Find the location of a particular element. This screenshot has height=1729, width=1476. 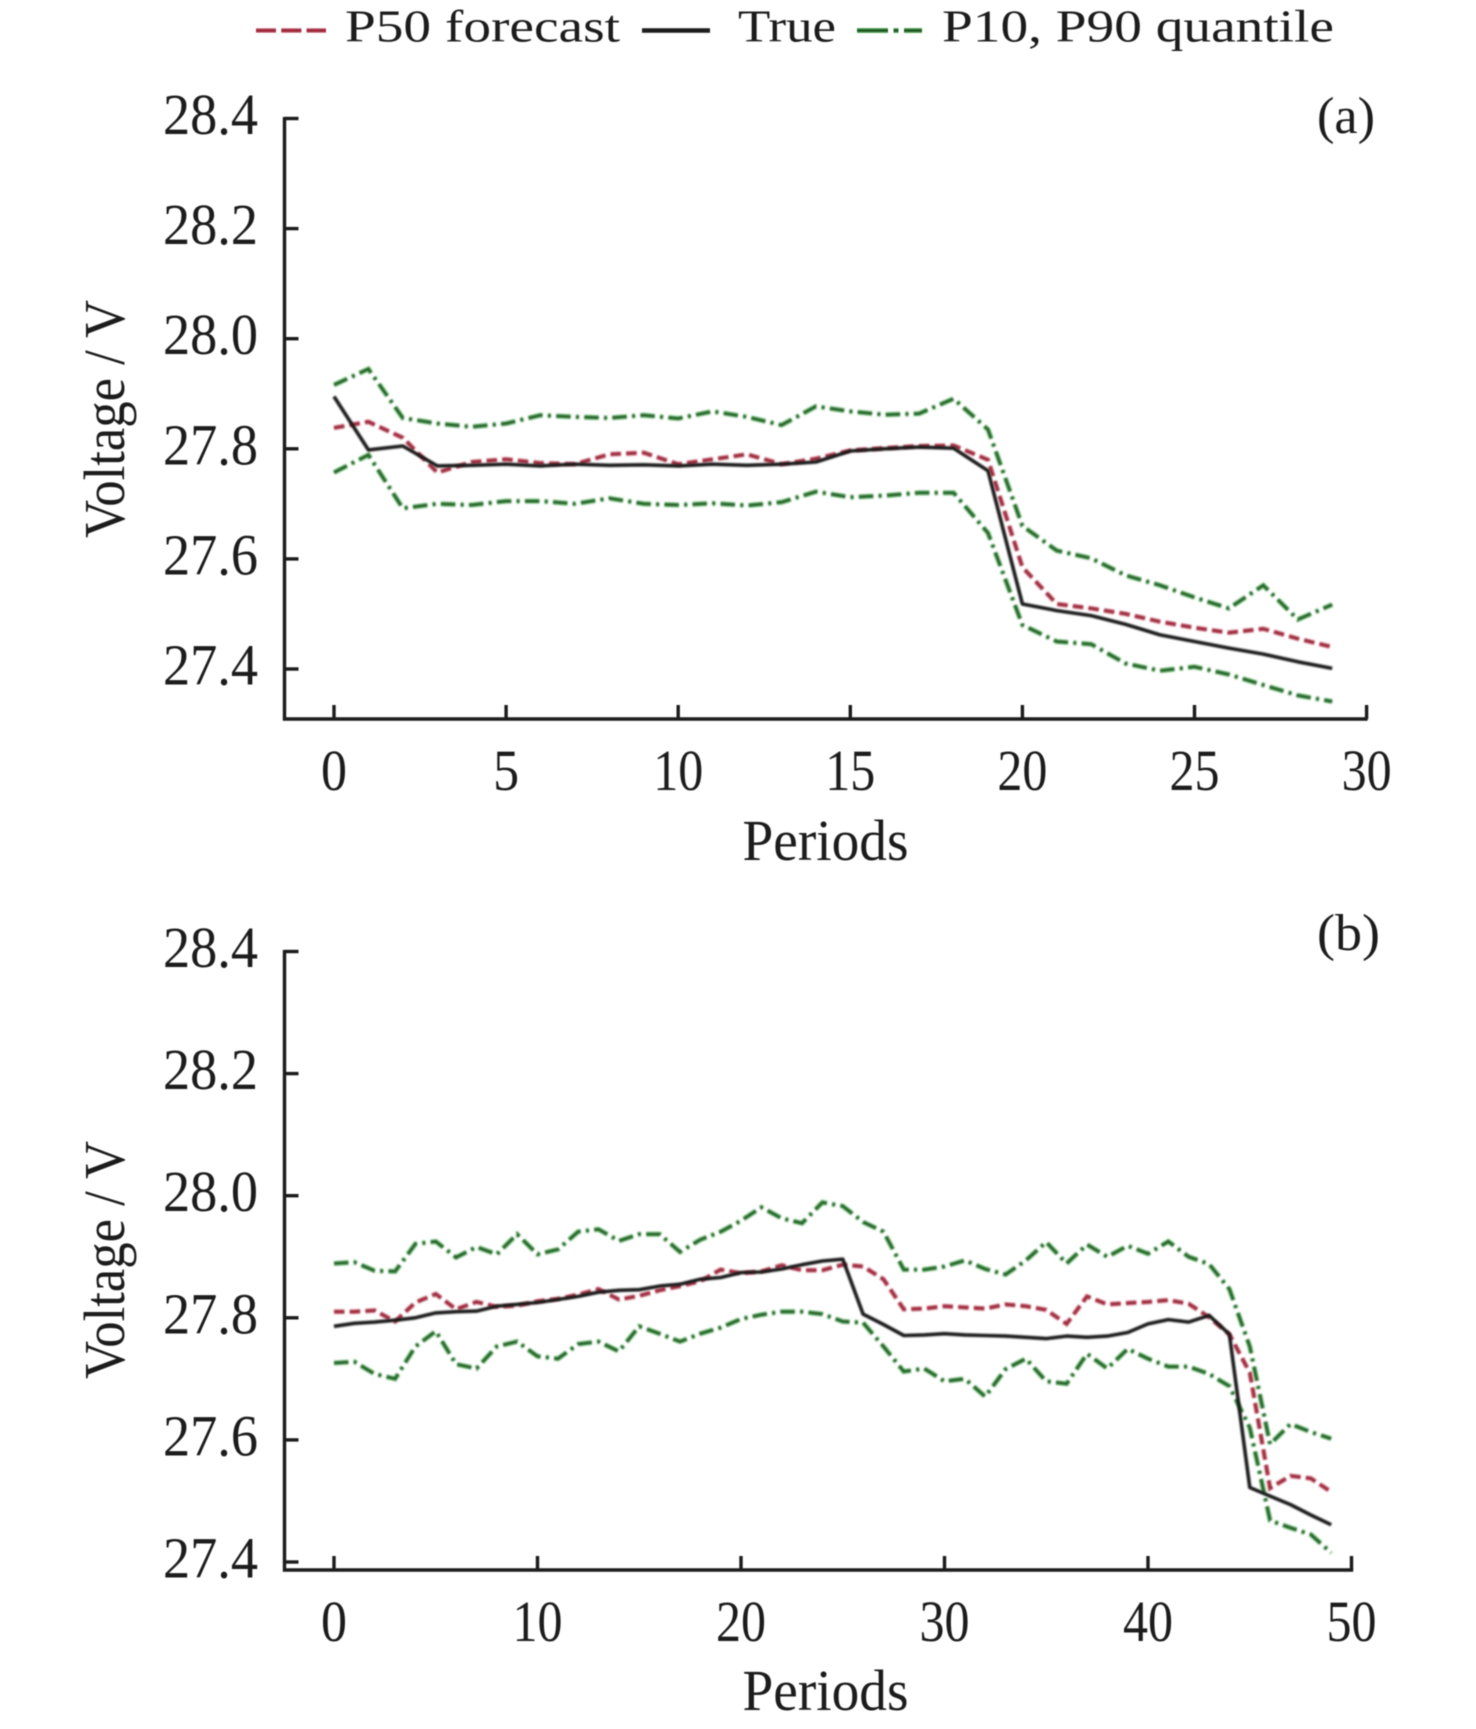

svg-text: True is located at coordinates (787, 27).